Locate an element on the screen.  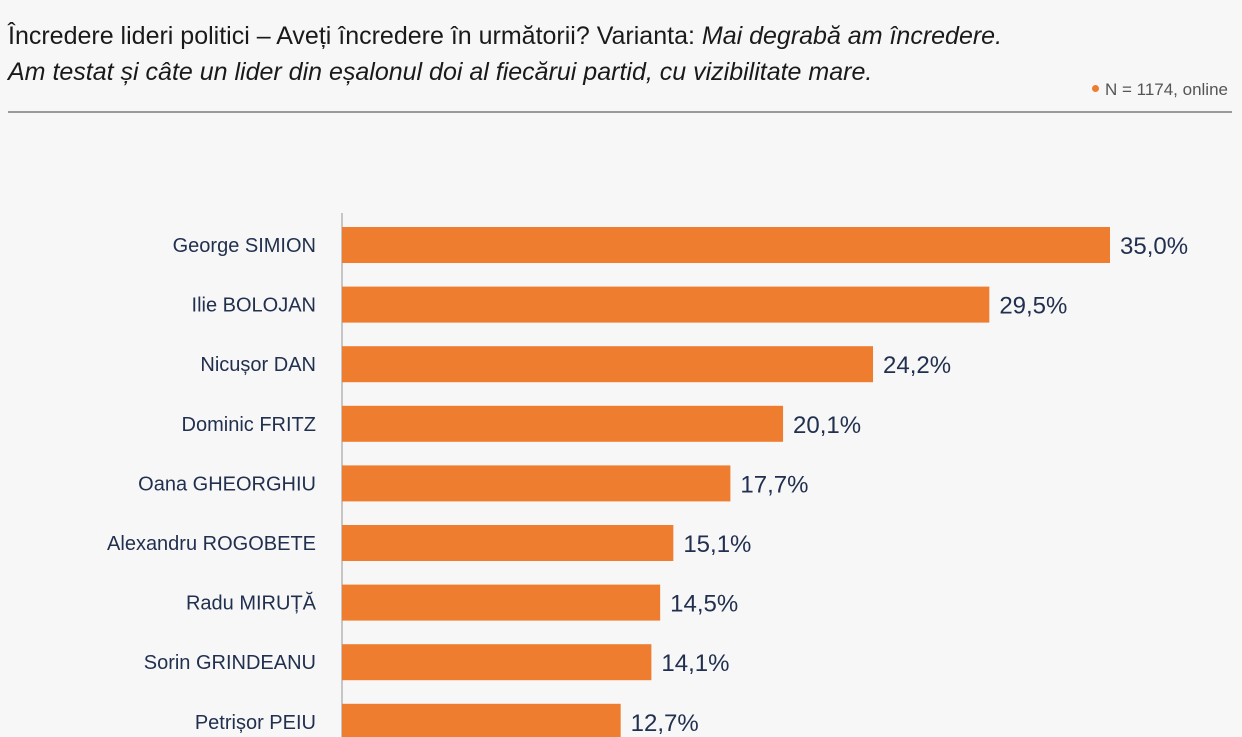
data-label: 35,0% is located at coordinates (1154, 246).